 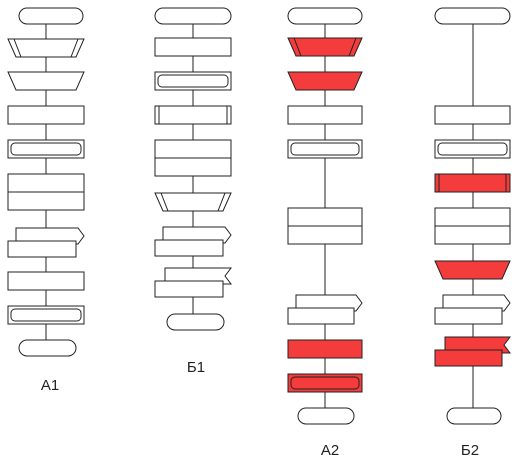 I want to click on column-label: Б1, so click(x=196, y=367).